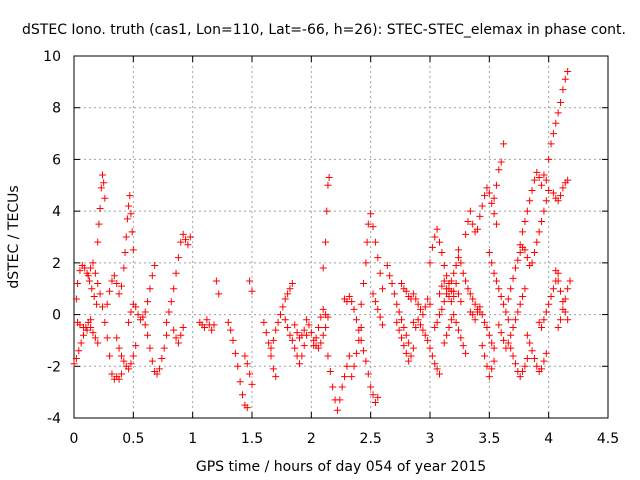  I want to click on x-tick-label: 0.5, so click(133, 439).